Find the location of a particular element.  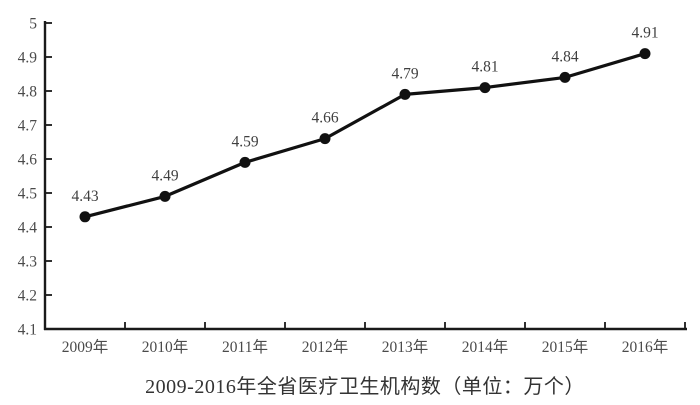

y-tick-label: 5 is located at coordinates (33, 24).